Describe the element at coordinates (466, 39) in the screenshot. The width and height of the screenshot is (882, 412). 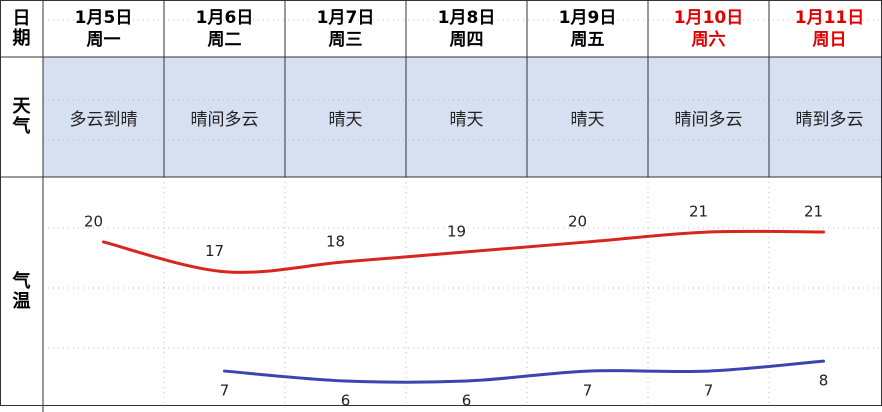
I see `weekday: 周四` at that location.